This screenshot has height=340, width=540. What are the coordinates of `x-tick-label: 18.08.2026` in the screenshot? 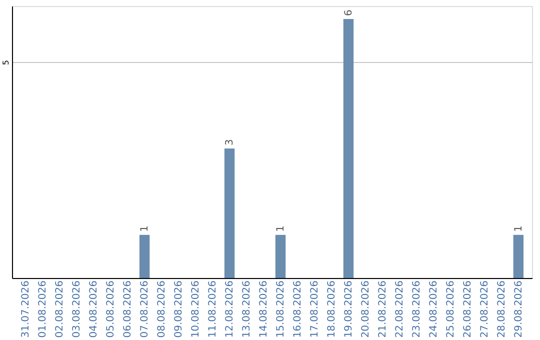 It's located at (332, 309).